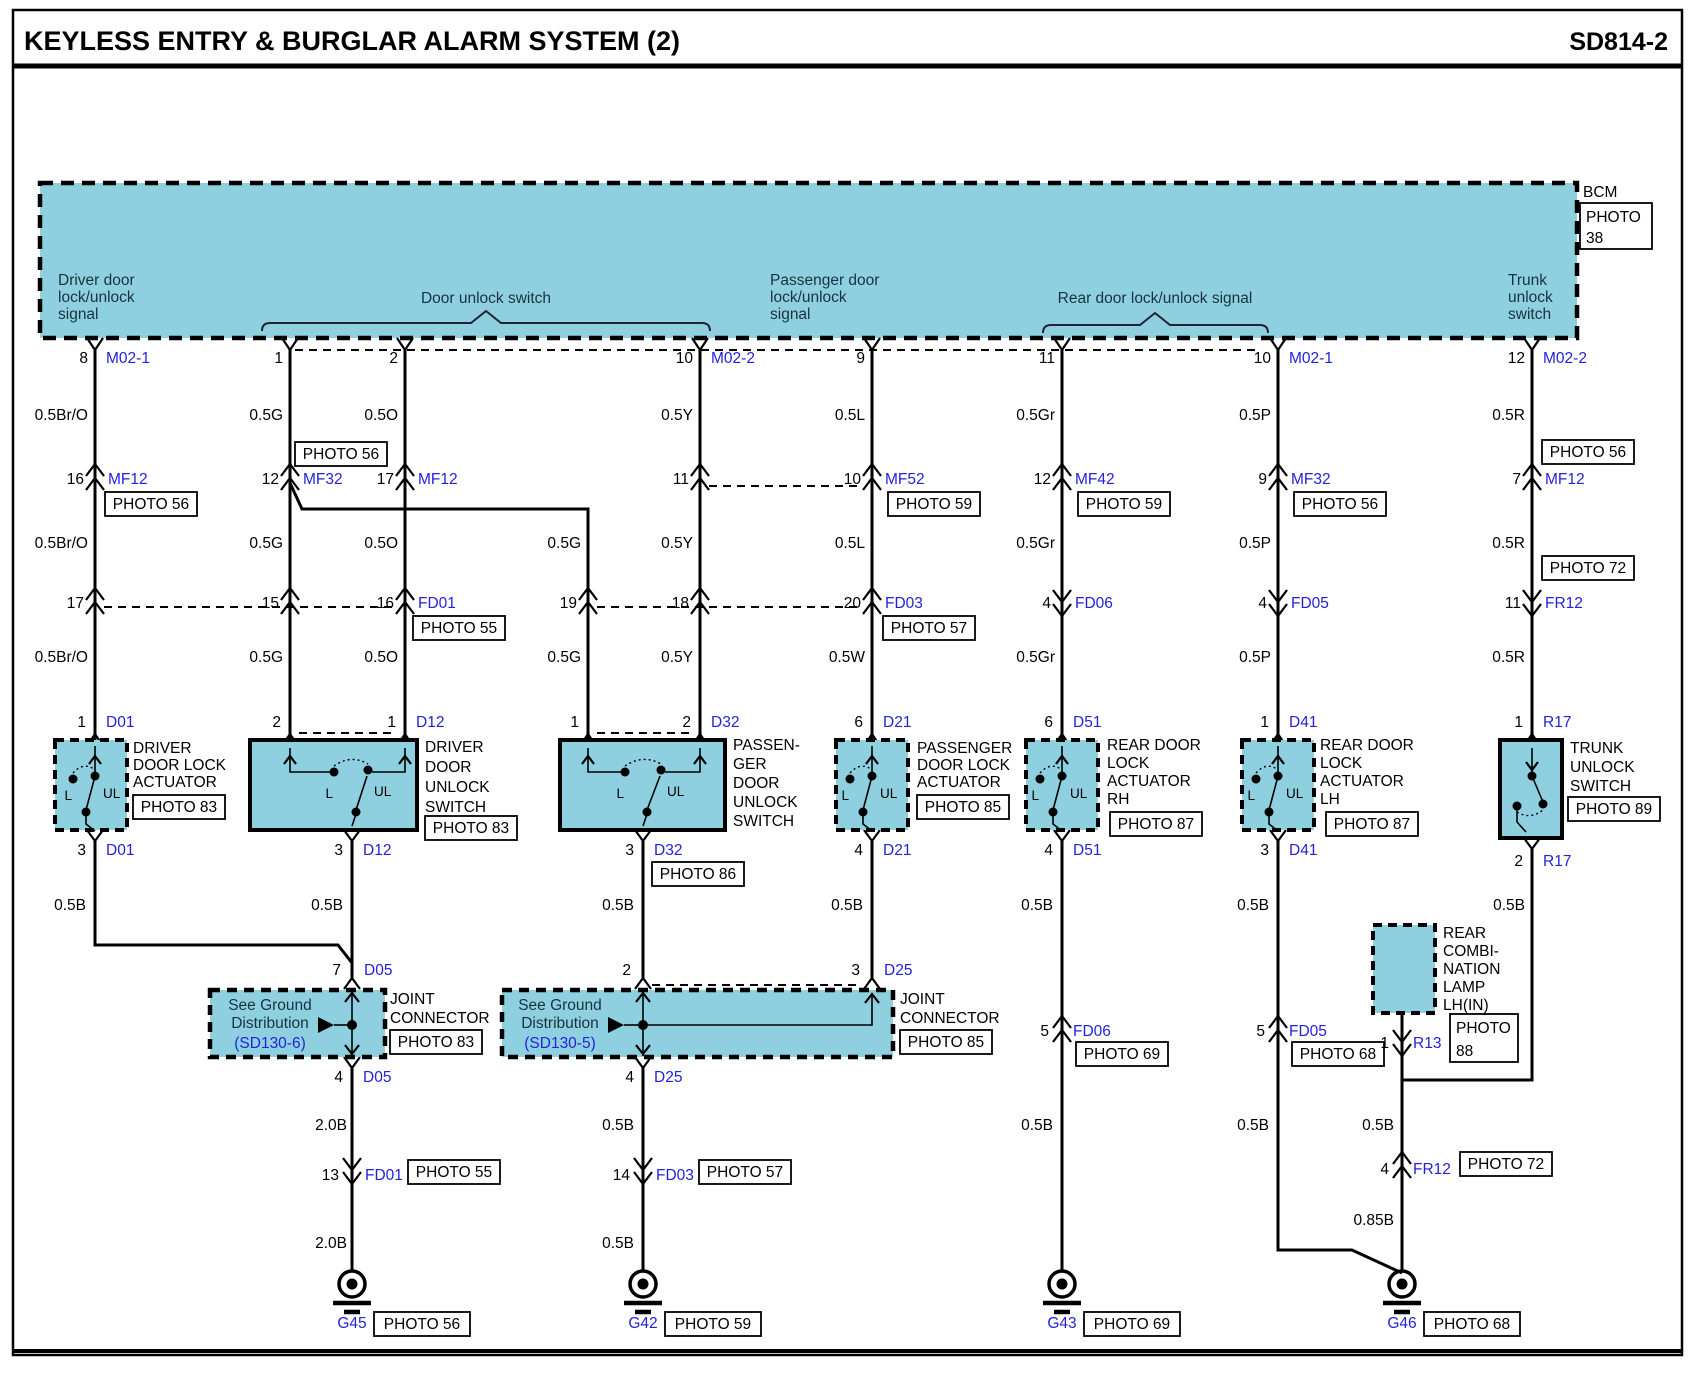  I want to click on svg-text: DOOR, so click(756, 783).